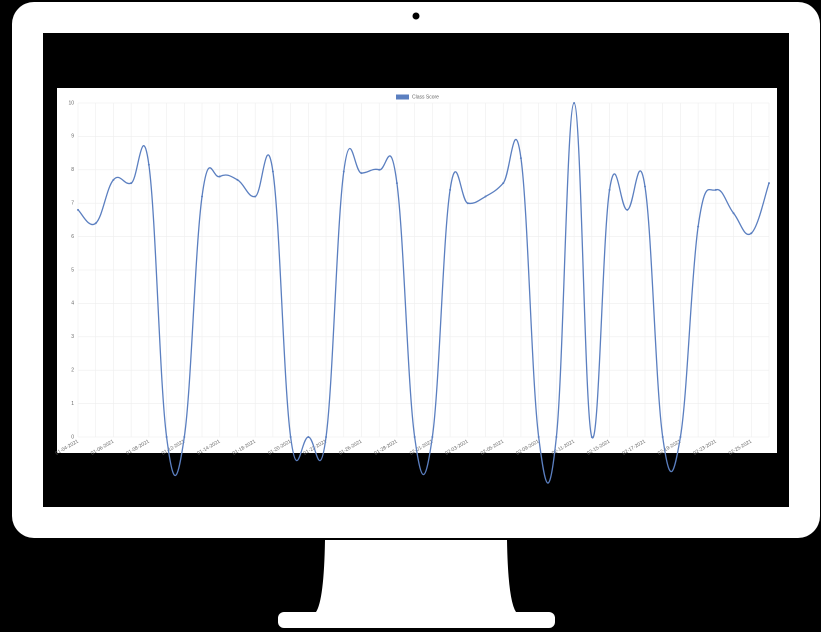 Image resolution: width=821 pixels, height=632 pixels. I want to click on y-tick-label: 0, so click(72, 437).